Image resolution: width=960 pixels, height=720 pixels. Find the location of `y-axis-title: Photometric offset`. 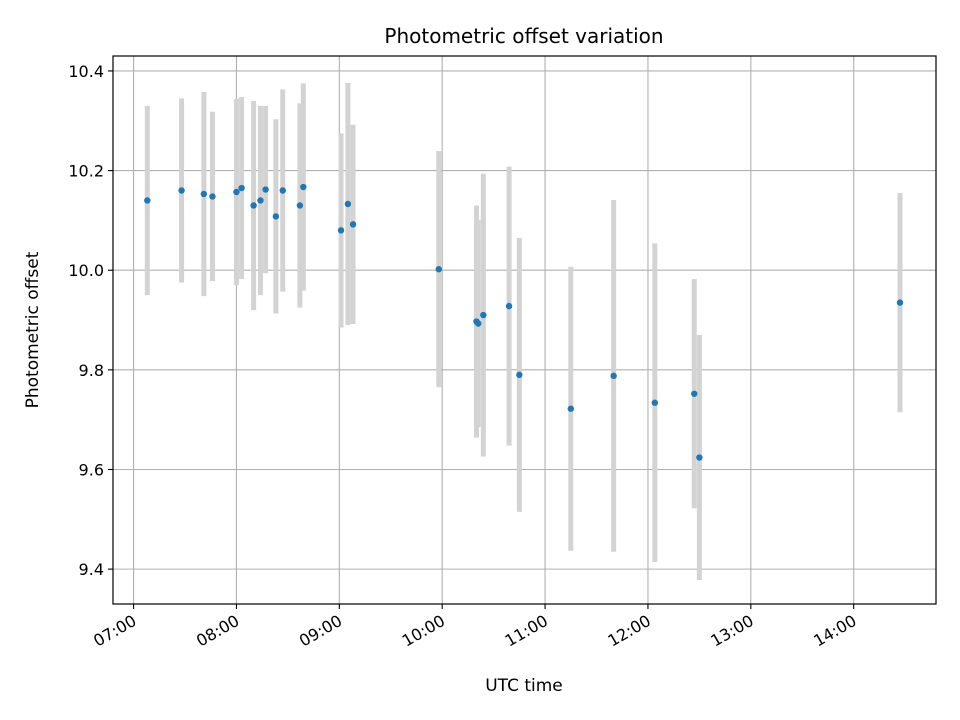

y-axis-title: Photometric offset is located at coordinates (33, 329).